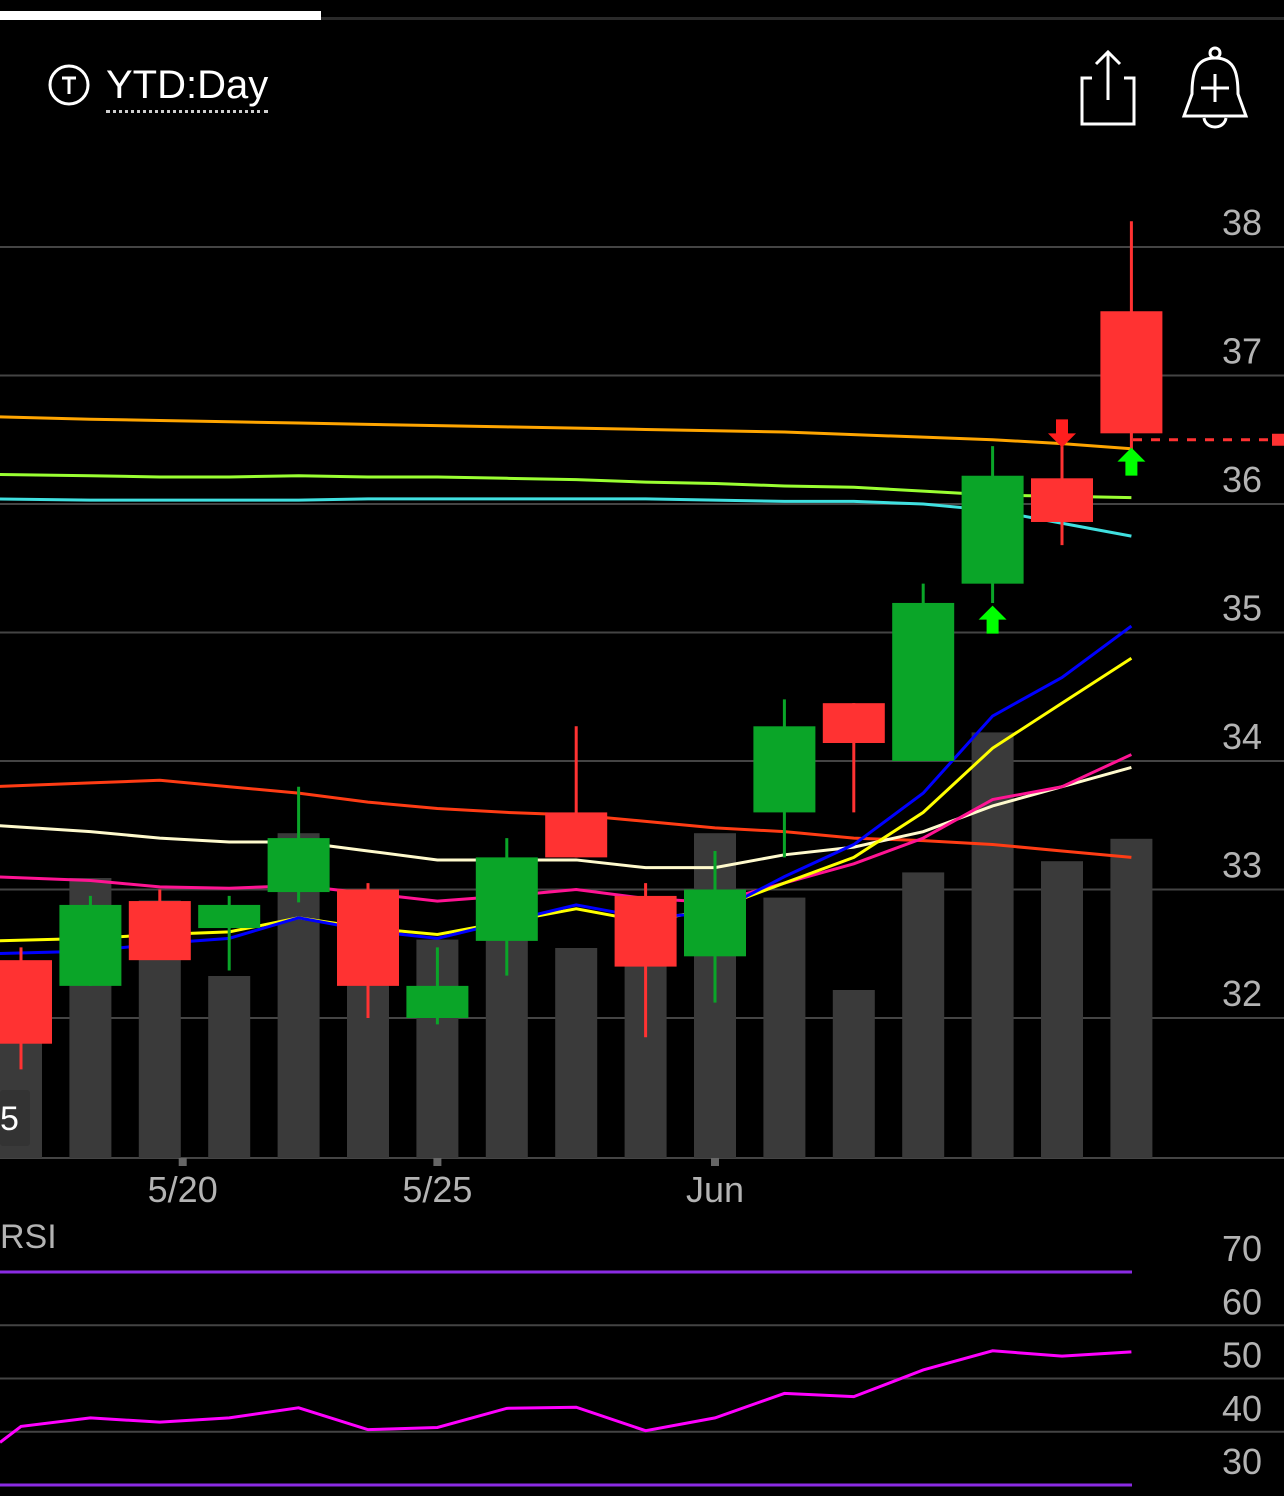 Image resolution: width=1284 pixels, height=1496 pixels. I want to click on rsi-line, so click(566, 1396).